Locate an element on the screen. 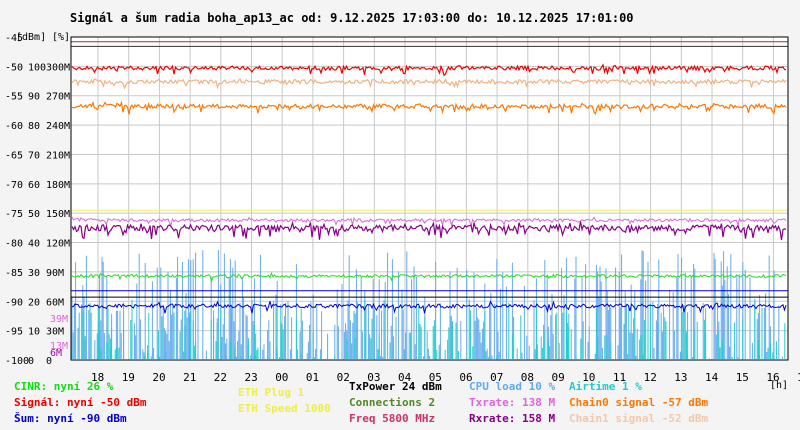 This screenshot has width=800, height=430. y-tick-pct: 10 is located at coordinates (34, 332).